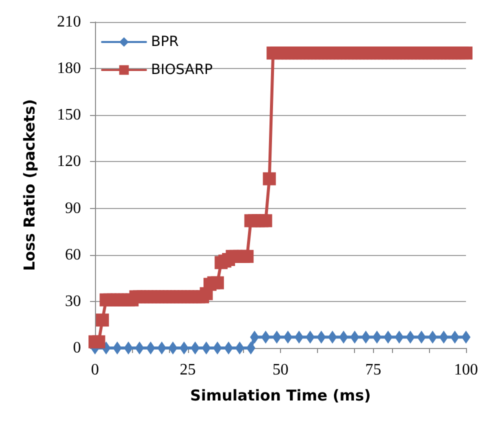  I want to click on y-tick-label: 60, so click(73, 255).